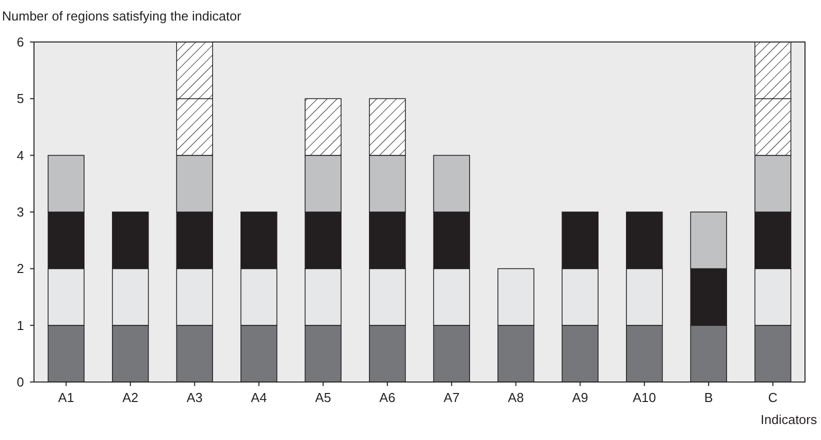 The height and width of the screenshot is (440, 821). I want to click on y-tick-label: 5, so click(20, 98).